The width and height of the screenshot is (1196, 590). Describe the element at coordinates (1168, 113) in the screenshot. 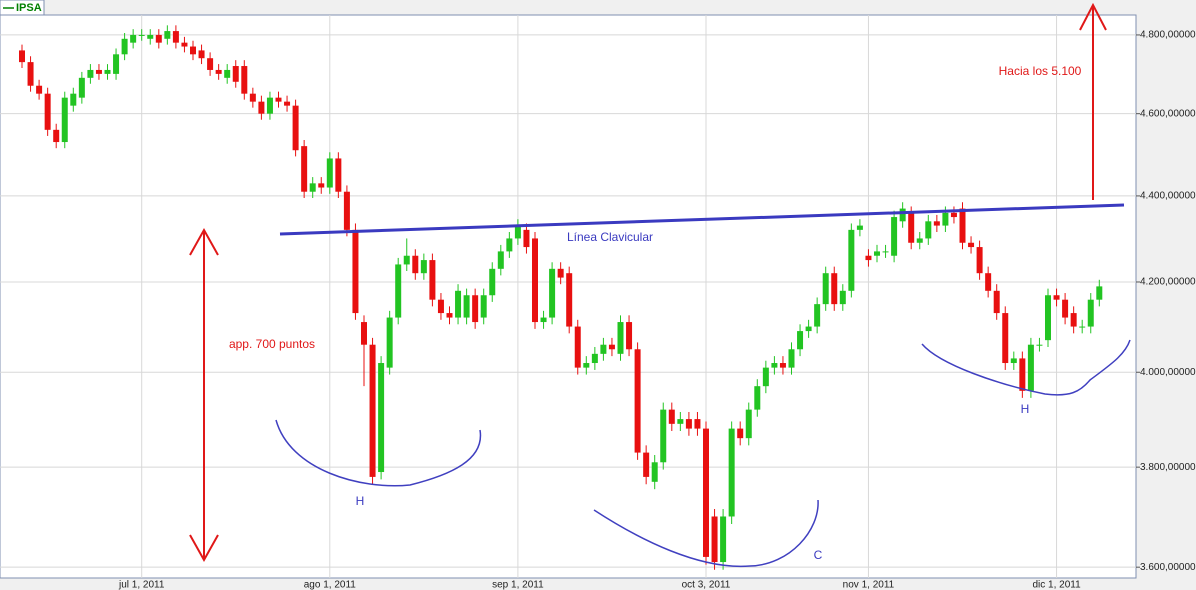

I see `y-tick-label: 4.600,00000` at that location.